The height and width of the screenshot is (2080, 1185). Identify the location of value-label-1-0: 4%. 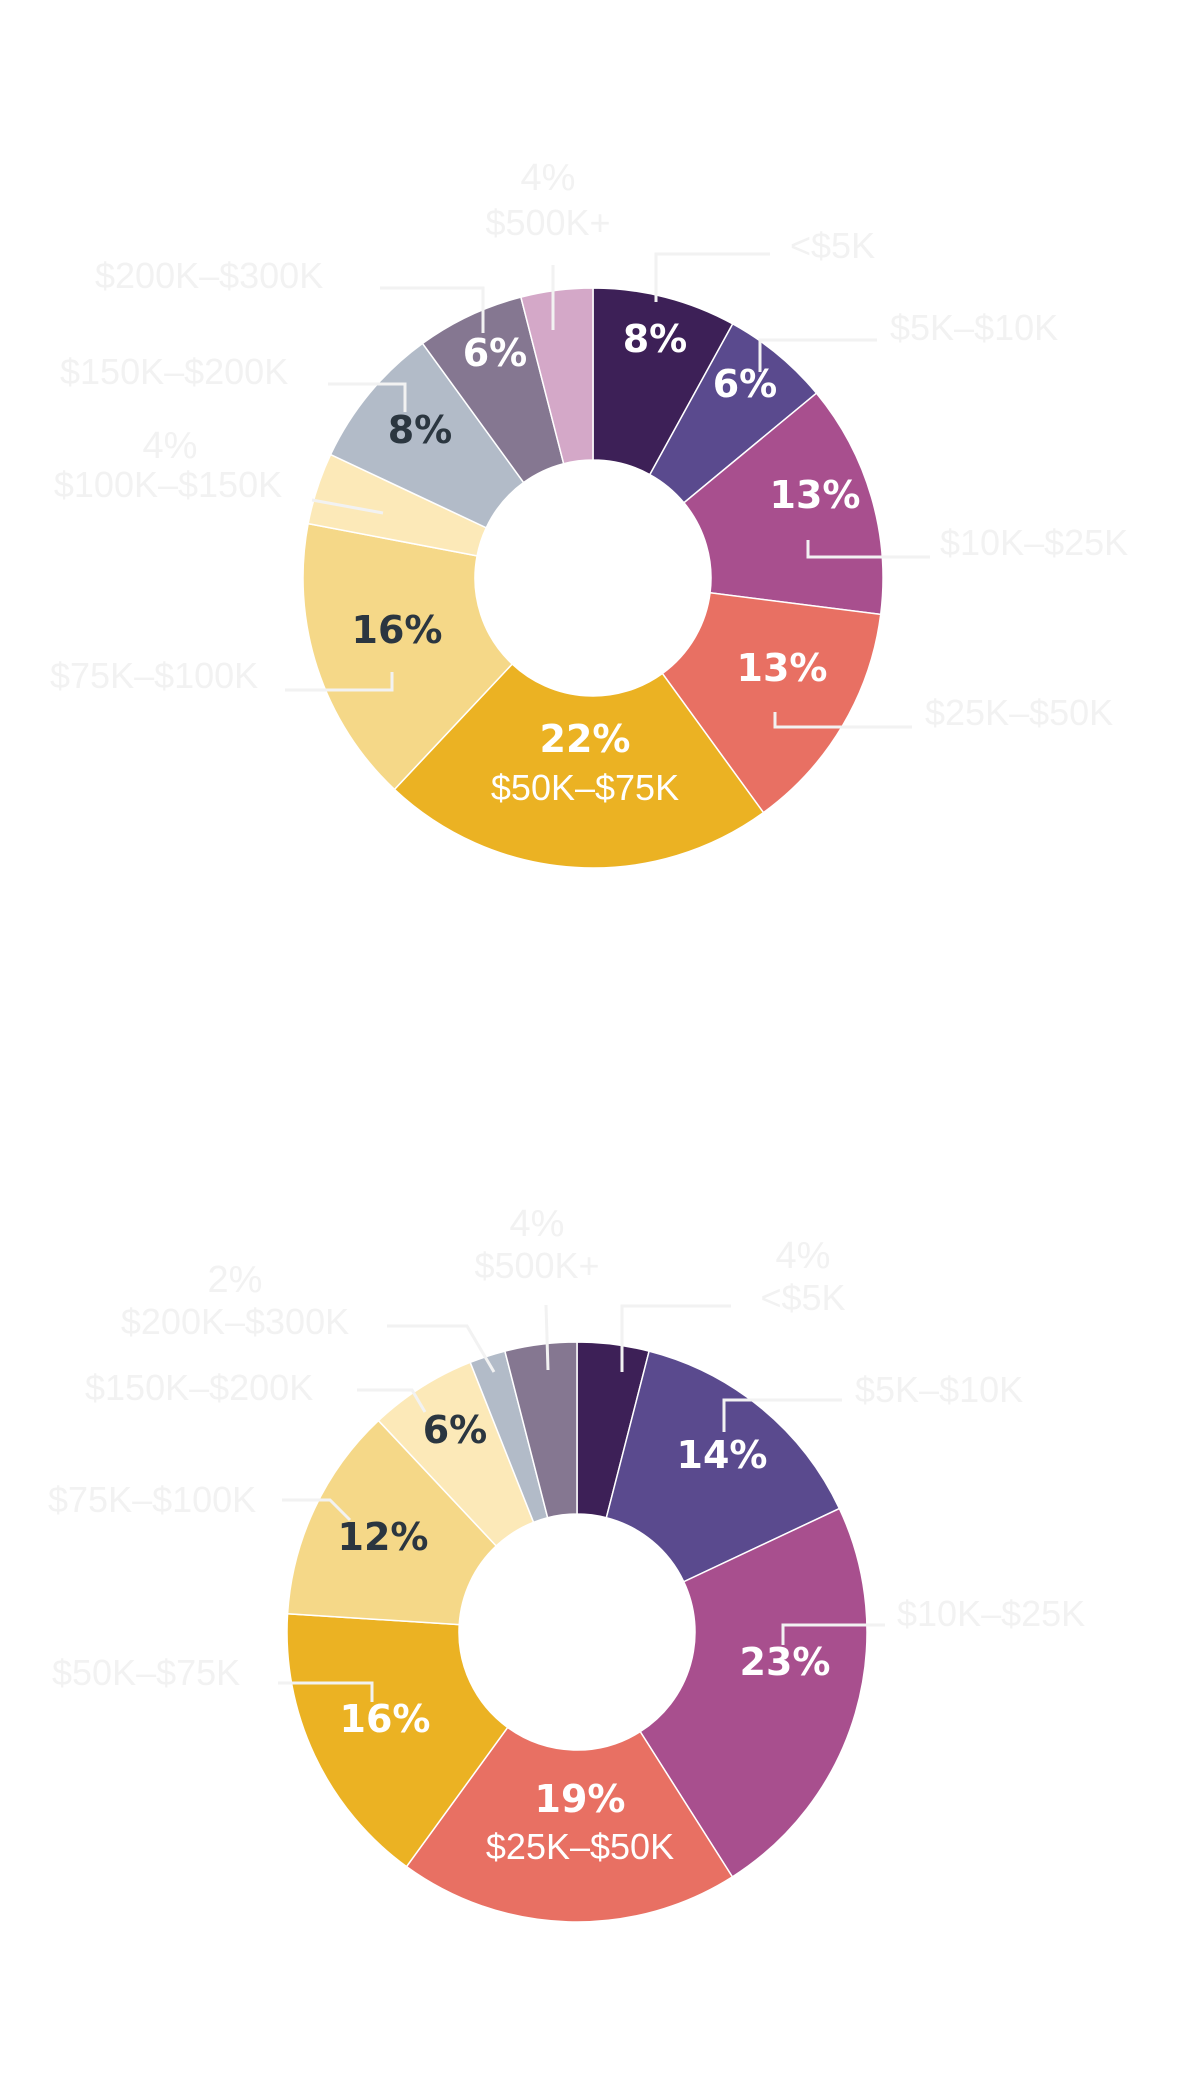
(803, 1256).